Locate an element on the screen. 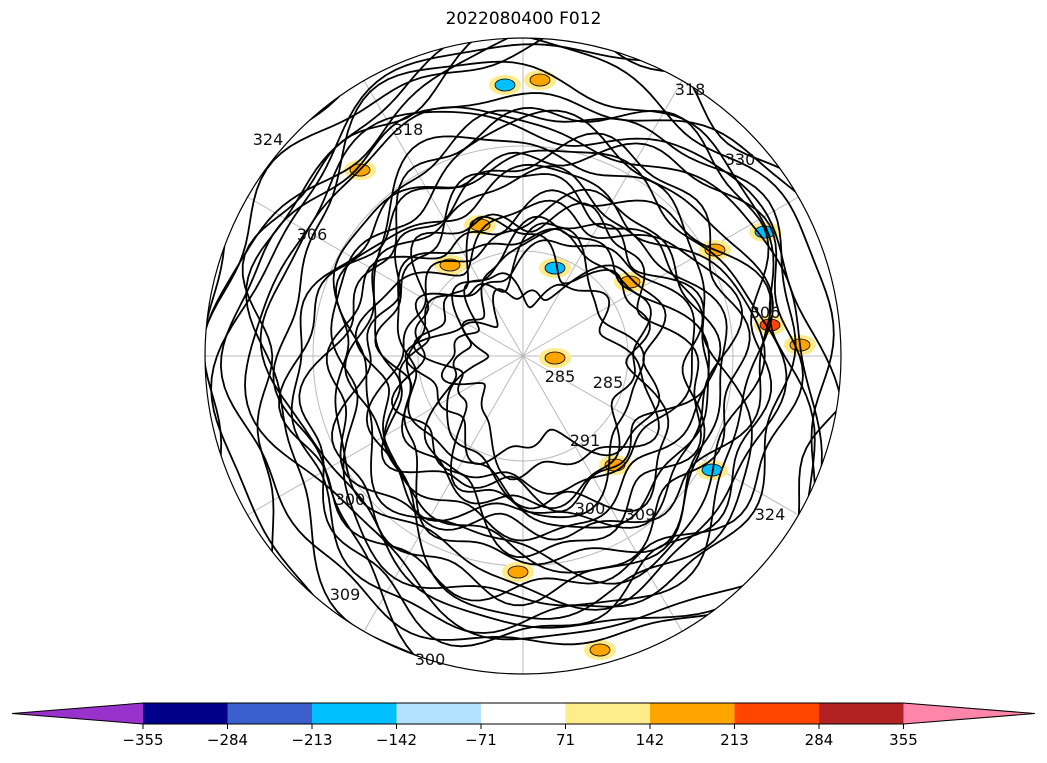 The image size is (1047, 763). colorbar-tick-label: 284 is located at coordinates (819, 740).